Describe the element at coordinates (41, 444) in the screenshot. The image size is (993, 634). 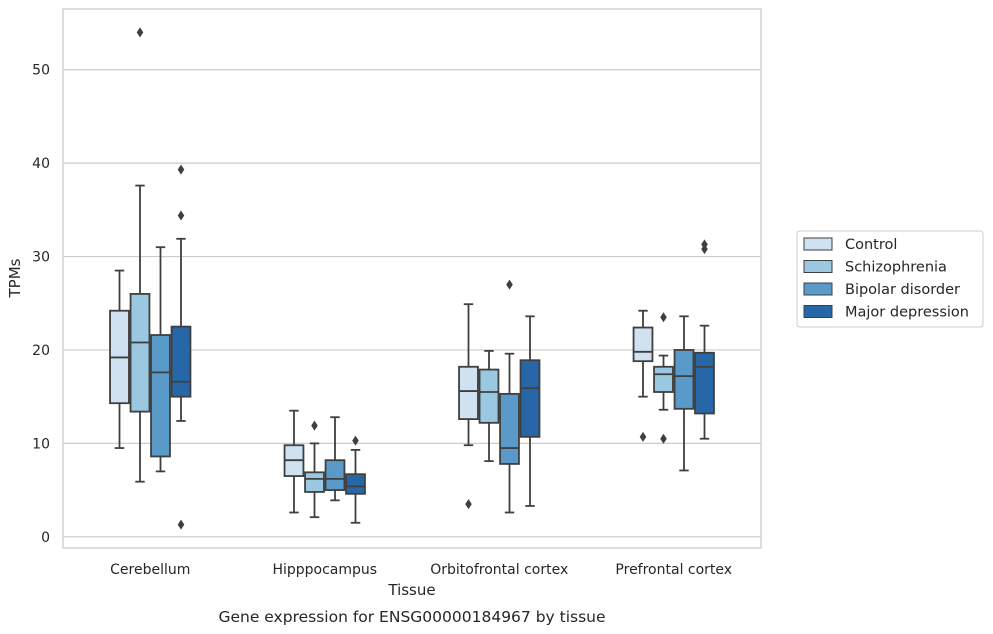
I see `y-tick-label: 10` at that location.